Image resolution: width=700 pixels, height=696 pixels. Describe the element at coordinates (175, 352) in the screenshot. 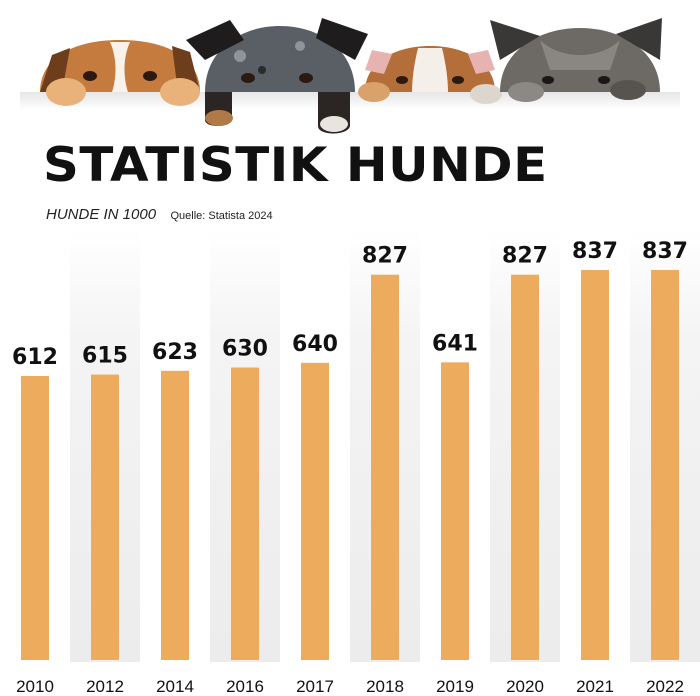

I see `value-label-2014: 623` at that location.